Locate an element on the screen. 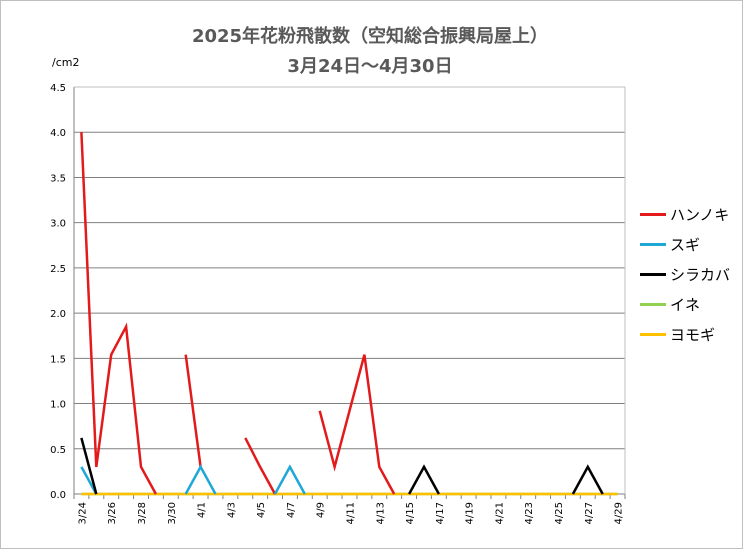 The height and width of the screenshot is (549, 743). x-tick-label: 4/17 is located at coordinates (440, 513).